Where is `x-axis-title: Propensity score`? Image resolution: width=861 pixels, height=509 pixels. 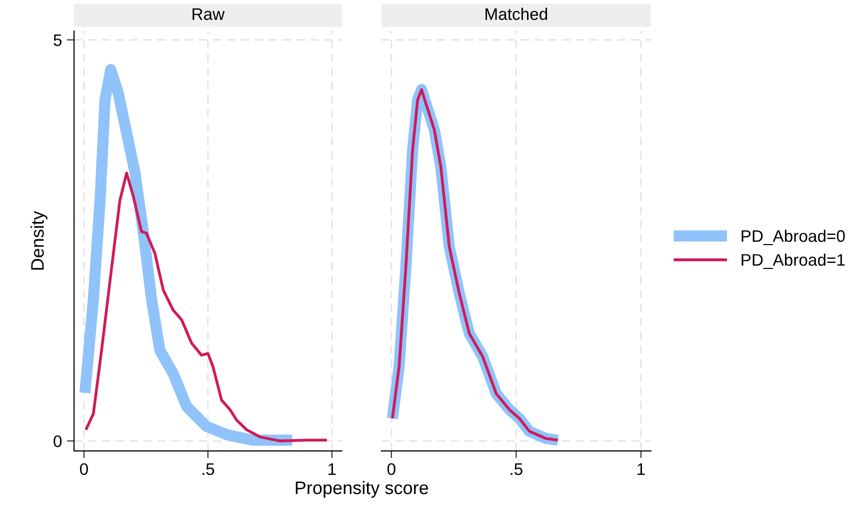 x-axis-title: Propensity score is located at coordinates (362, 489).